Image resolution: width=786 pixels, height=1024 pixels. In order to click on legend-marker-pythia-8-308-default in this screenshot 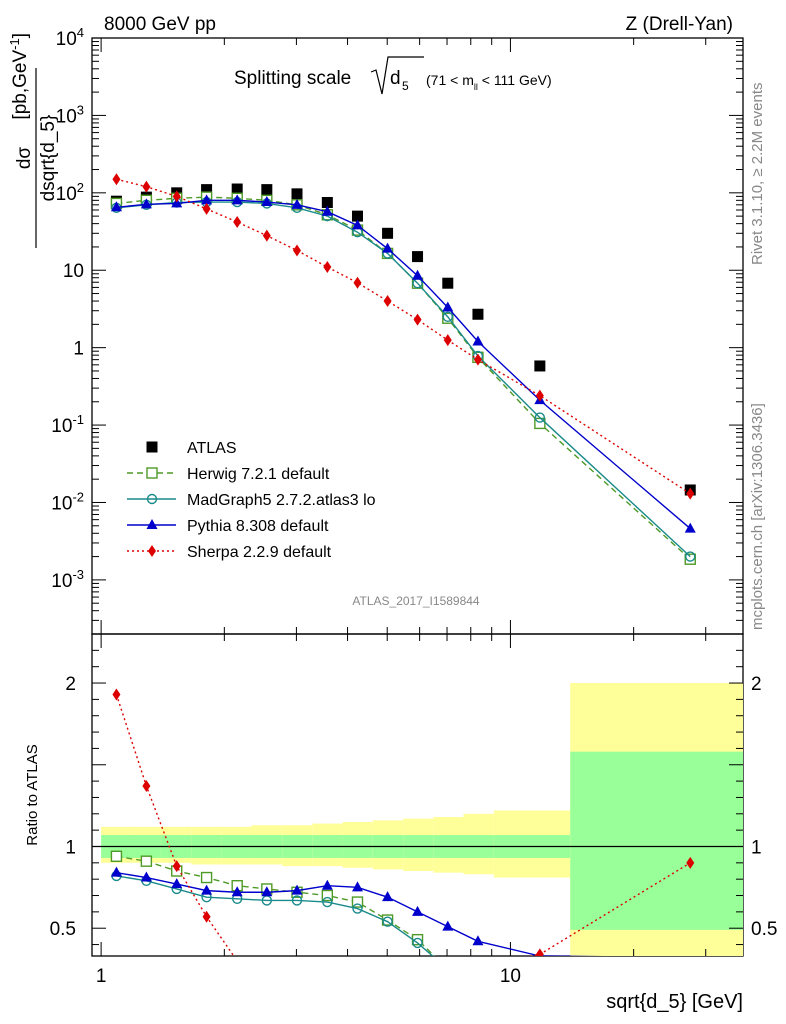, I will do `click(152, 524)`.